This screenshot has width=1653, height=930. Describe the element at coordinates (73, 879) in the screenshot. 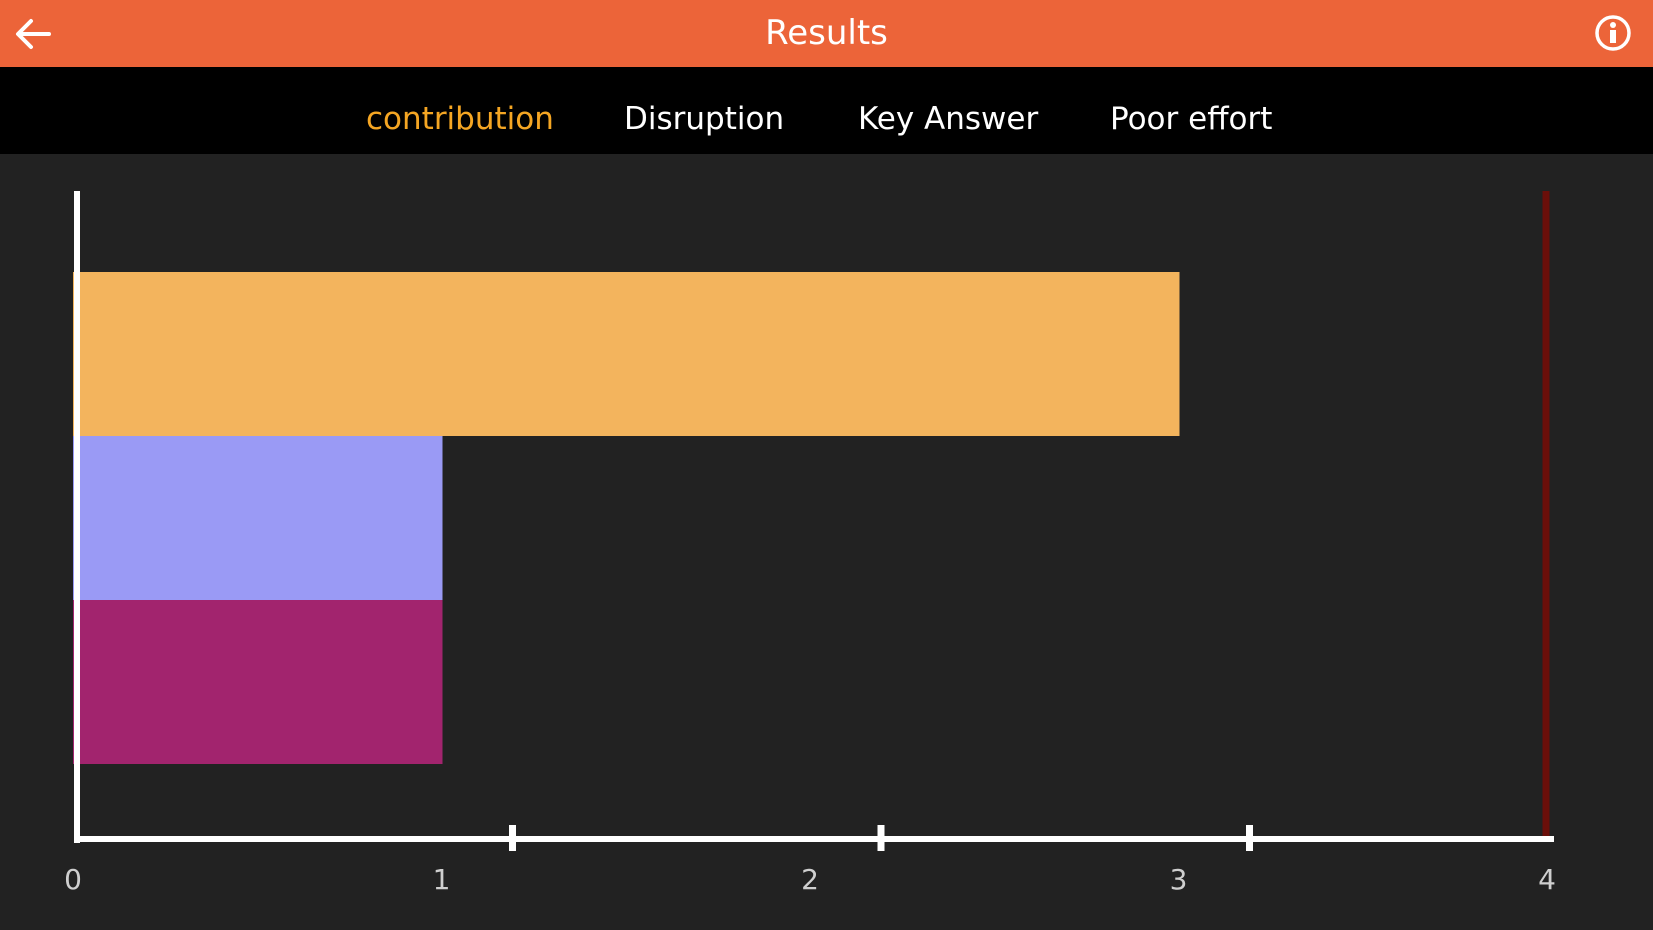

I see `x-tick-label-0: 0` at that location.